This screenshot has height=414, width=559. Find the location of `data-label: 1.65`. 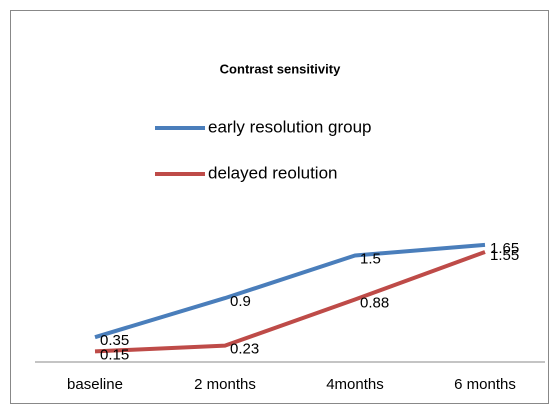

data-label: 1.65 is located at coordinates (504, 248).